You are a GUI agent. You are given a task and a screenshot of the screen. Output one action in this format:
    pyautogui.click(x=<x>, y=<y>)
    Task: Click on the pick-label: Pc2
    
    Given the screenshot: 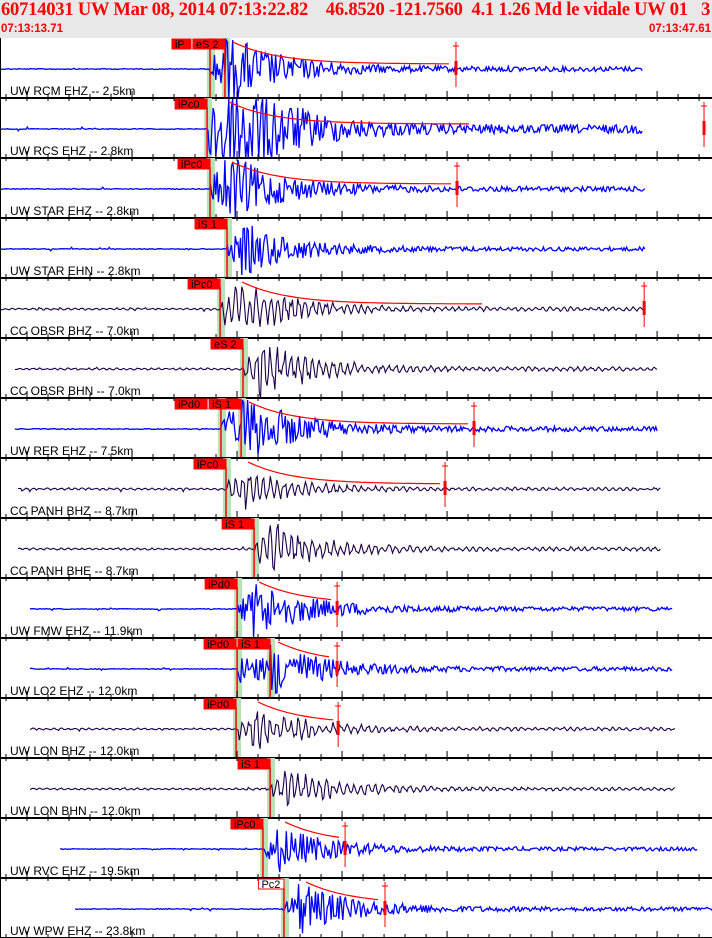 What is the action you would take?
    pyautogui.click(x=270, y=885)
    